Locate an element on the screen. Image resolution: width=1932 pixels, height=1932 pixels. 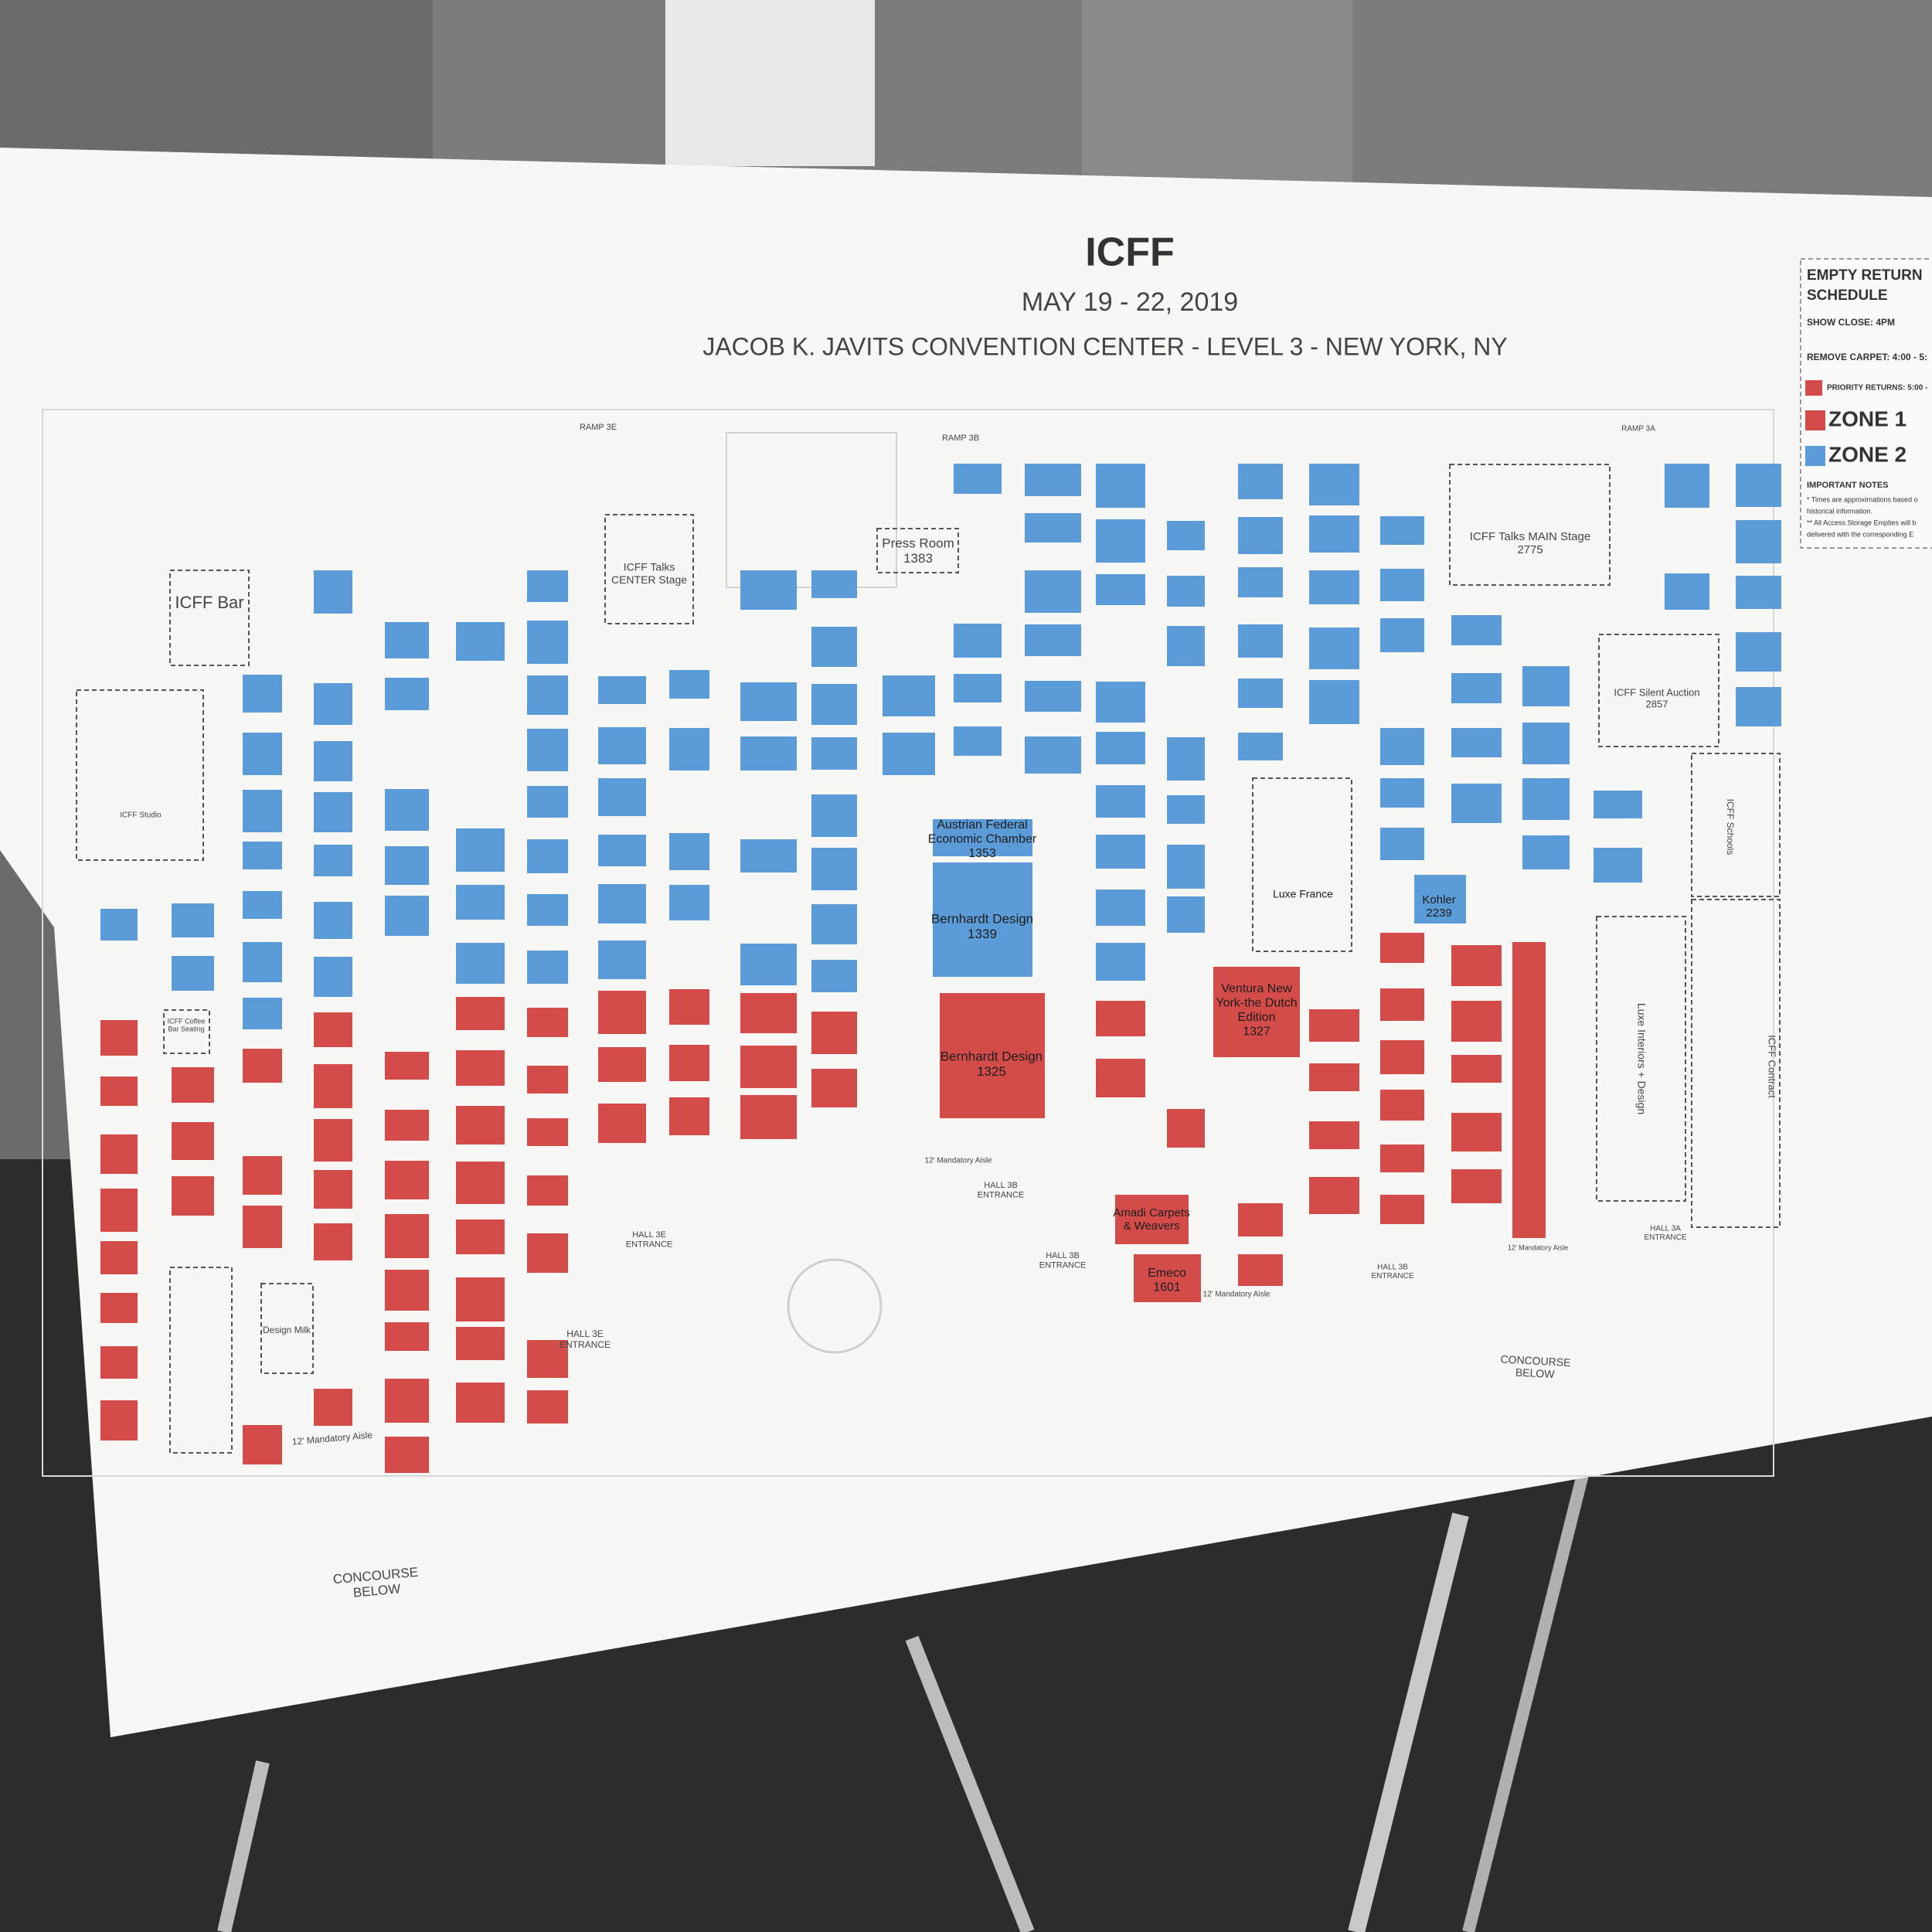
booth-number: 2857 is located at coordinates (1657, 703).